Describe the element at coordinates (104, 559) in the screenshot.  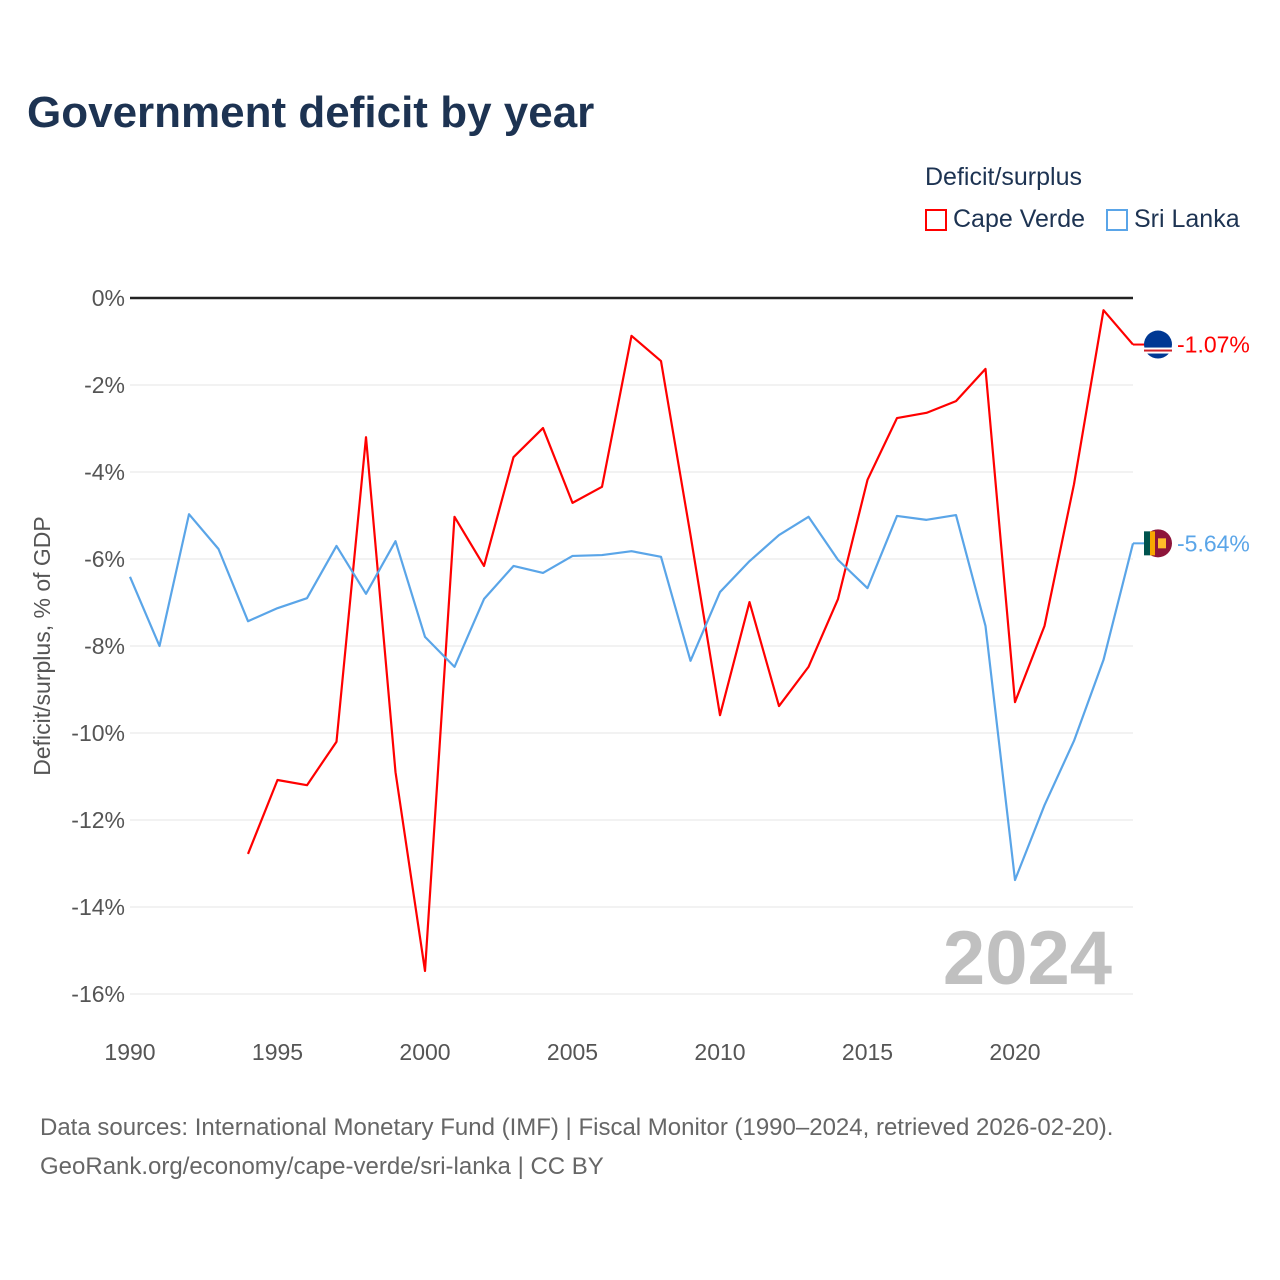
I see `y-tick-label: -6%` at that location.